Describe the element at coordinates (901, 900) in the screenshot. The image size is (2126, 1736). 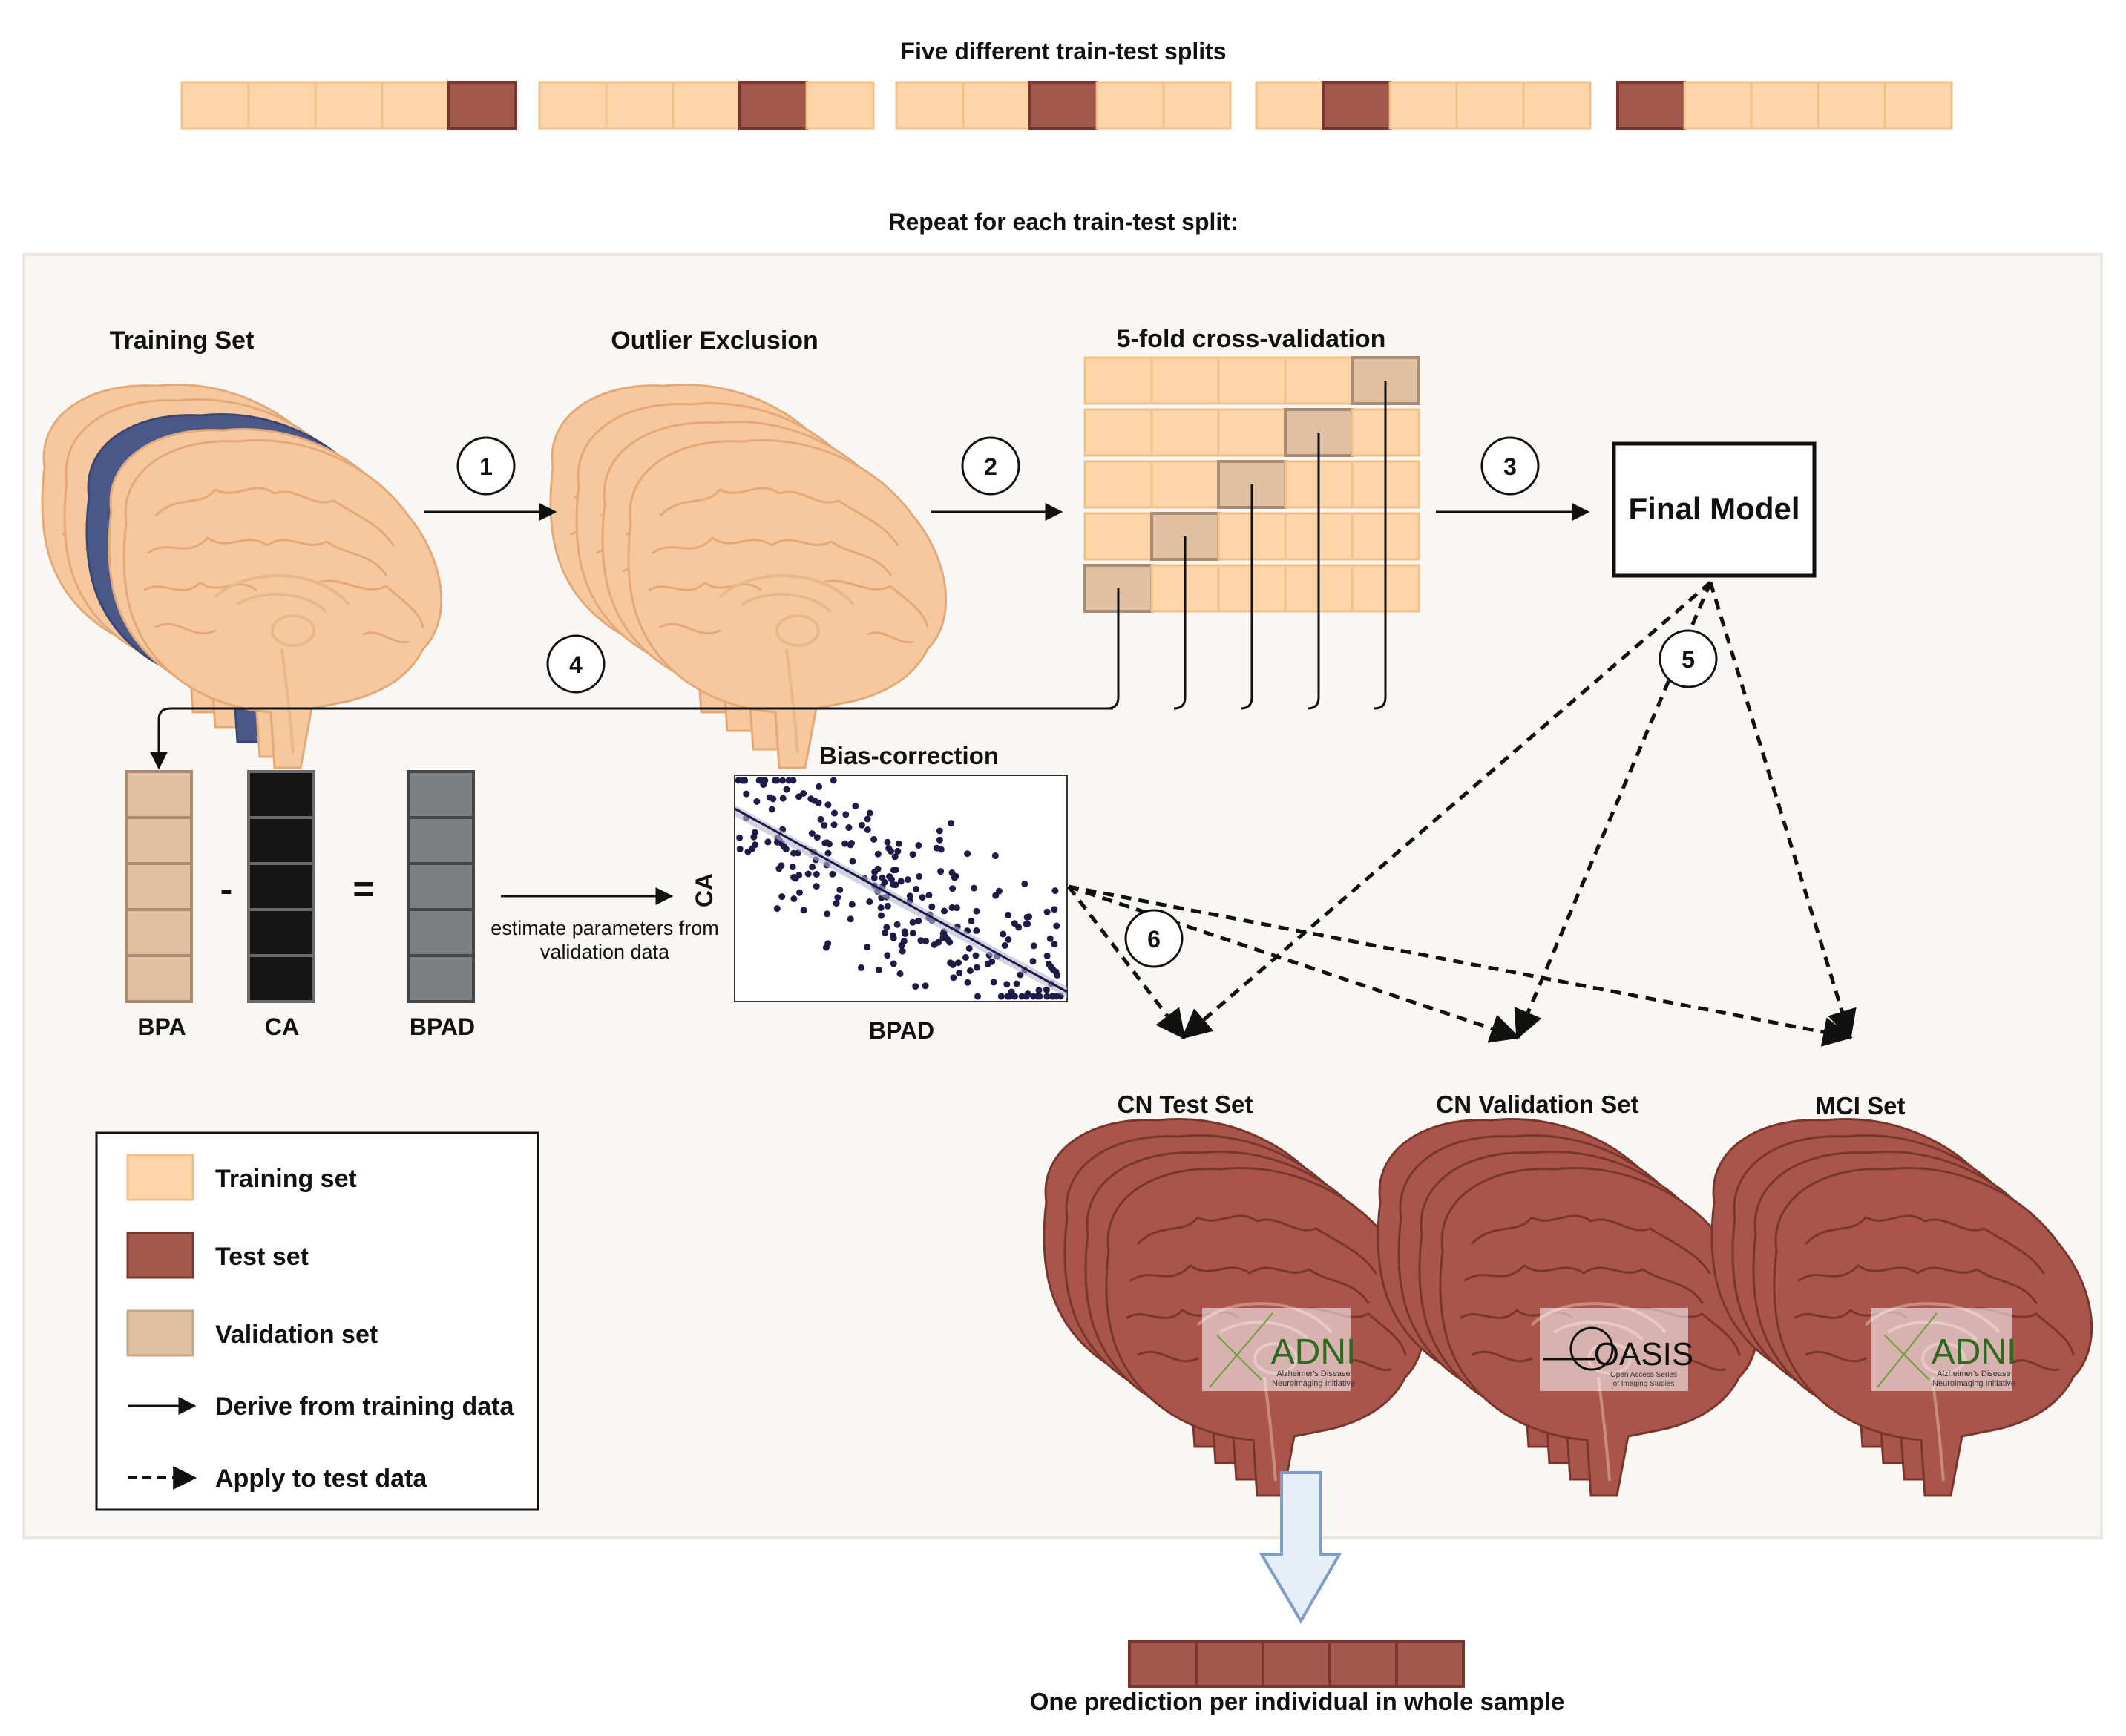
I see `regression-line` at that location.